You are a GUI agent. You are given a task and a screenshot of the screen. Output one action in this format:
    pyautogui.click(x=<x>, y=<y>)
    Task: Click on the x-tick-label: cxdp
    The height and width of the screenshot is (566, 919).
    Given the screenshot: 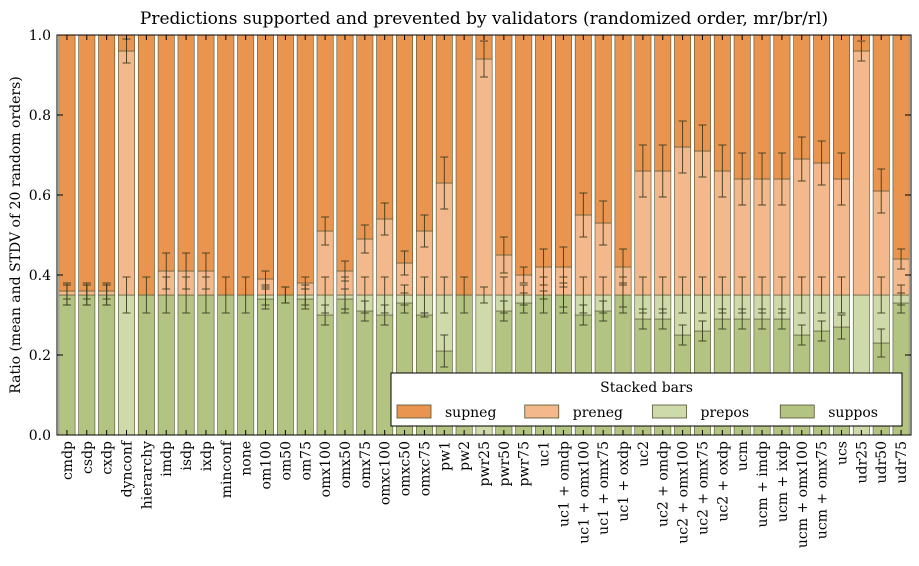 What is the action you would take?
    pyautogui.click(x=108, y=458)
    